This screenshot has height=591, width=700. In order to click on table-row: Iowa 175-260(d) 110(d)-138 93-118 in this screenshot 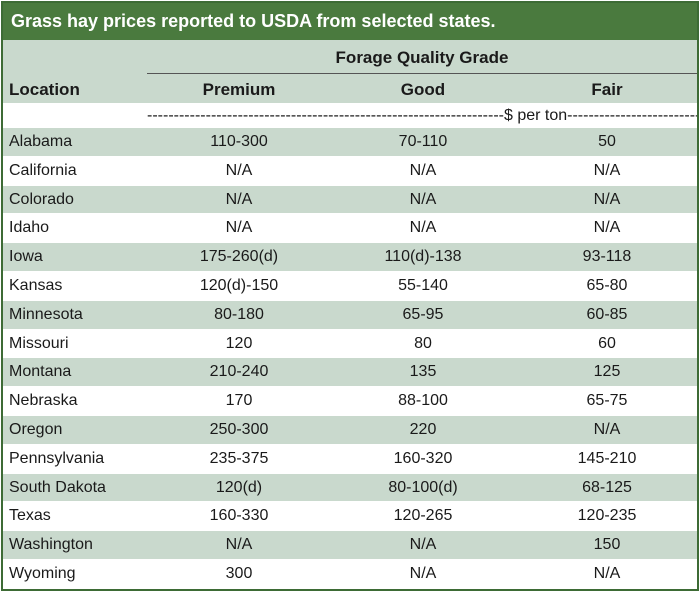, I will do `click(350, 257)`.